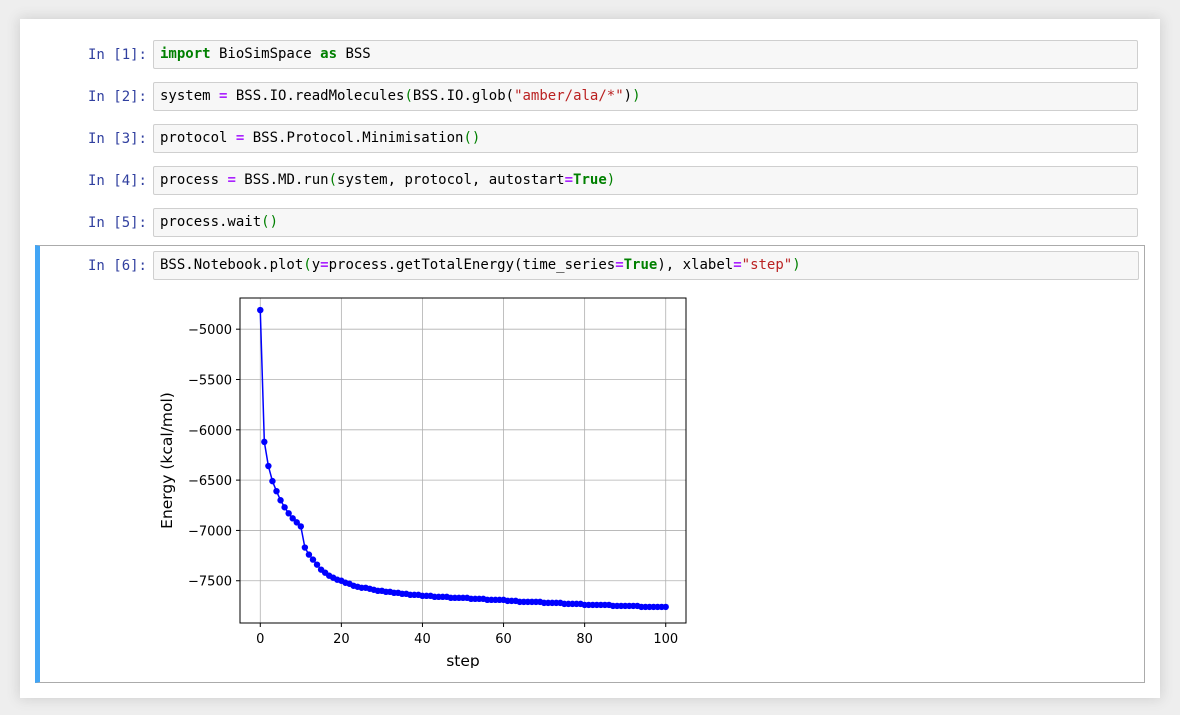 Image resolution: width=1180 pixels, height=715 pixels. What do you see at coordinates (210, 431) in the screenshot?
I see `y-tick-label: −6000` at bounding box center [210, 431].